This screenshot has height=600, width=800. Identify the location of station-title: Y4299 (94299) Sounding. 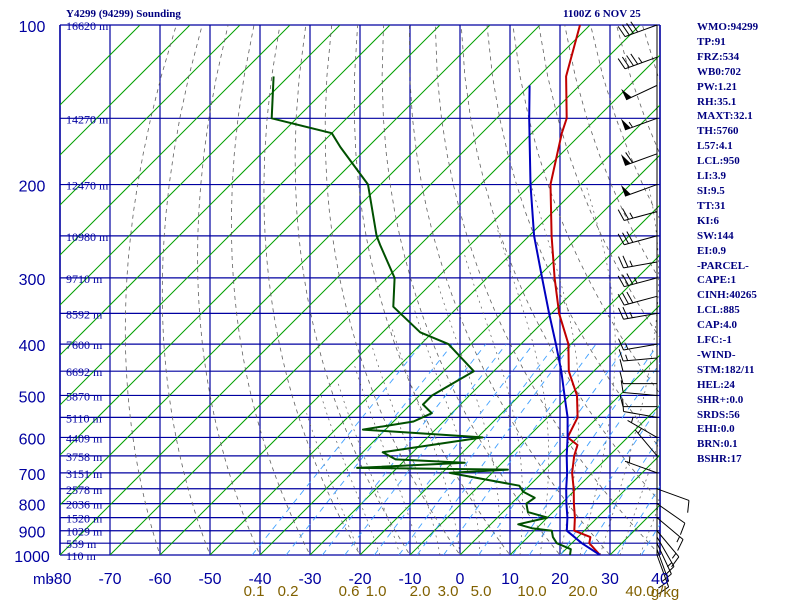
(123, 14).